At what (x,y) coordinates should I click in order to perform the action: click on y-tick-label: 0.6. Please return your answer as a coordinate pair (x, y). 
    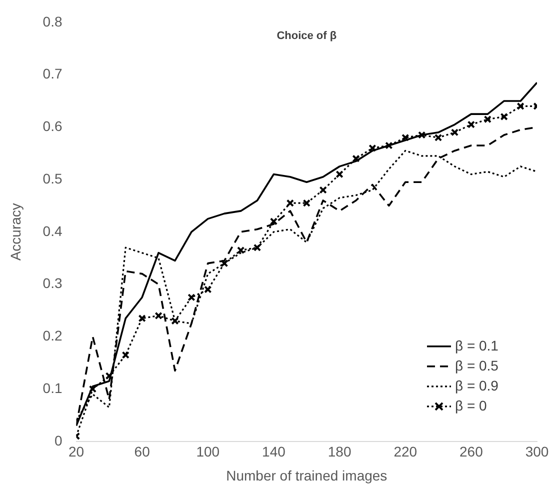
    Looking at the image, I should click on (52, 126).